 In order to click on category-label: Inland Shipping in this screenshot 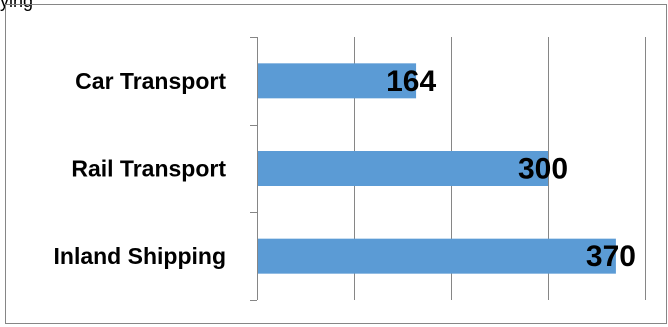, I will do `click(140, 256)`.